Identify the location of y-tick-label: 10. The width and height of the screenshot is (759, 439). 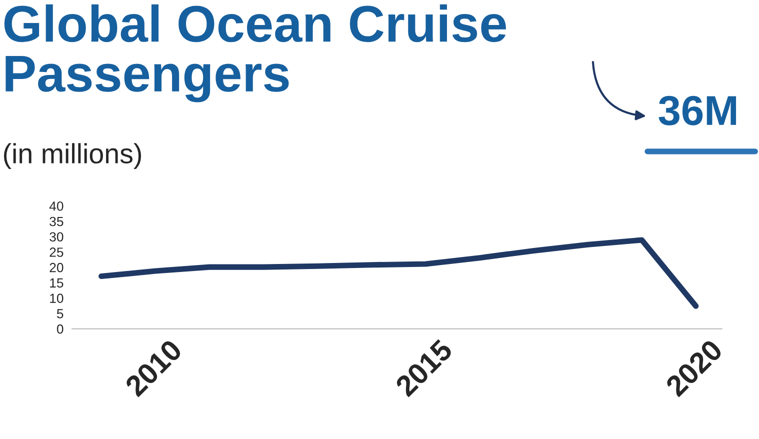
(57, 298).